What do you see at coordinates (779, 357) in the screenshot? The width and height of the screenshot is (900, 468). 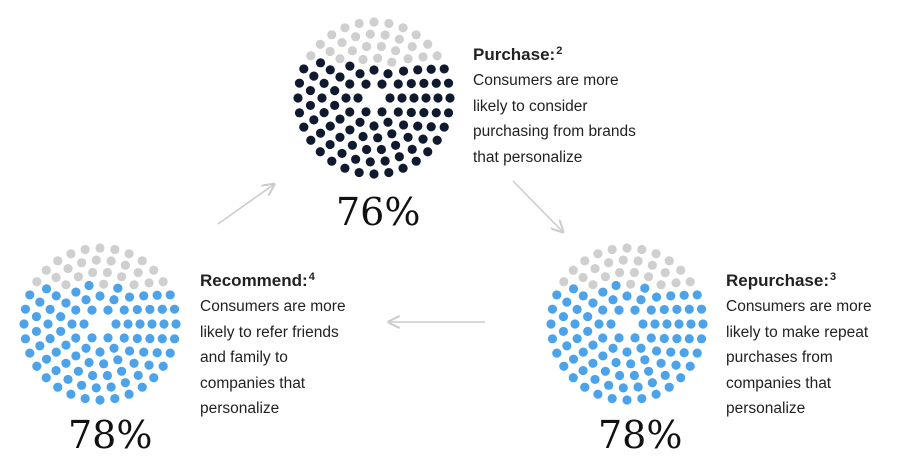 I see `repurchase-desc-line: purchases from` at bounding box center [779, 357].